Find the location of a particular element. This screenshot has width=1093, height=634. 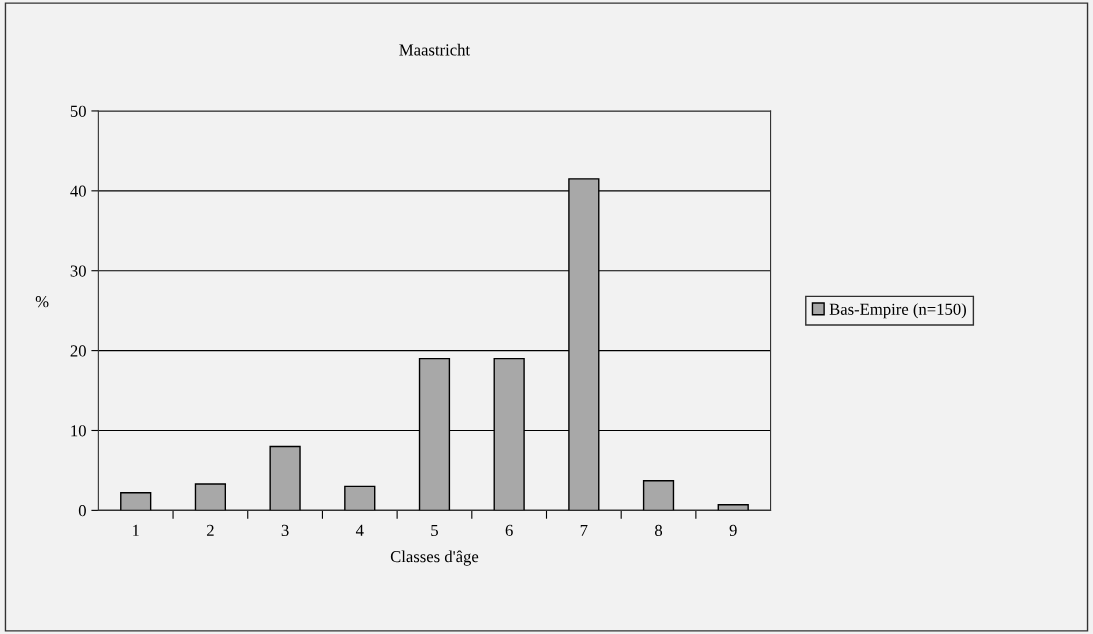

x-axis-title: Classes d'âge is located at coordinates (434, 558).